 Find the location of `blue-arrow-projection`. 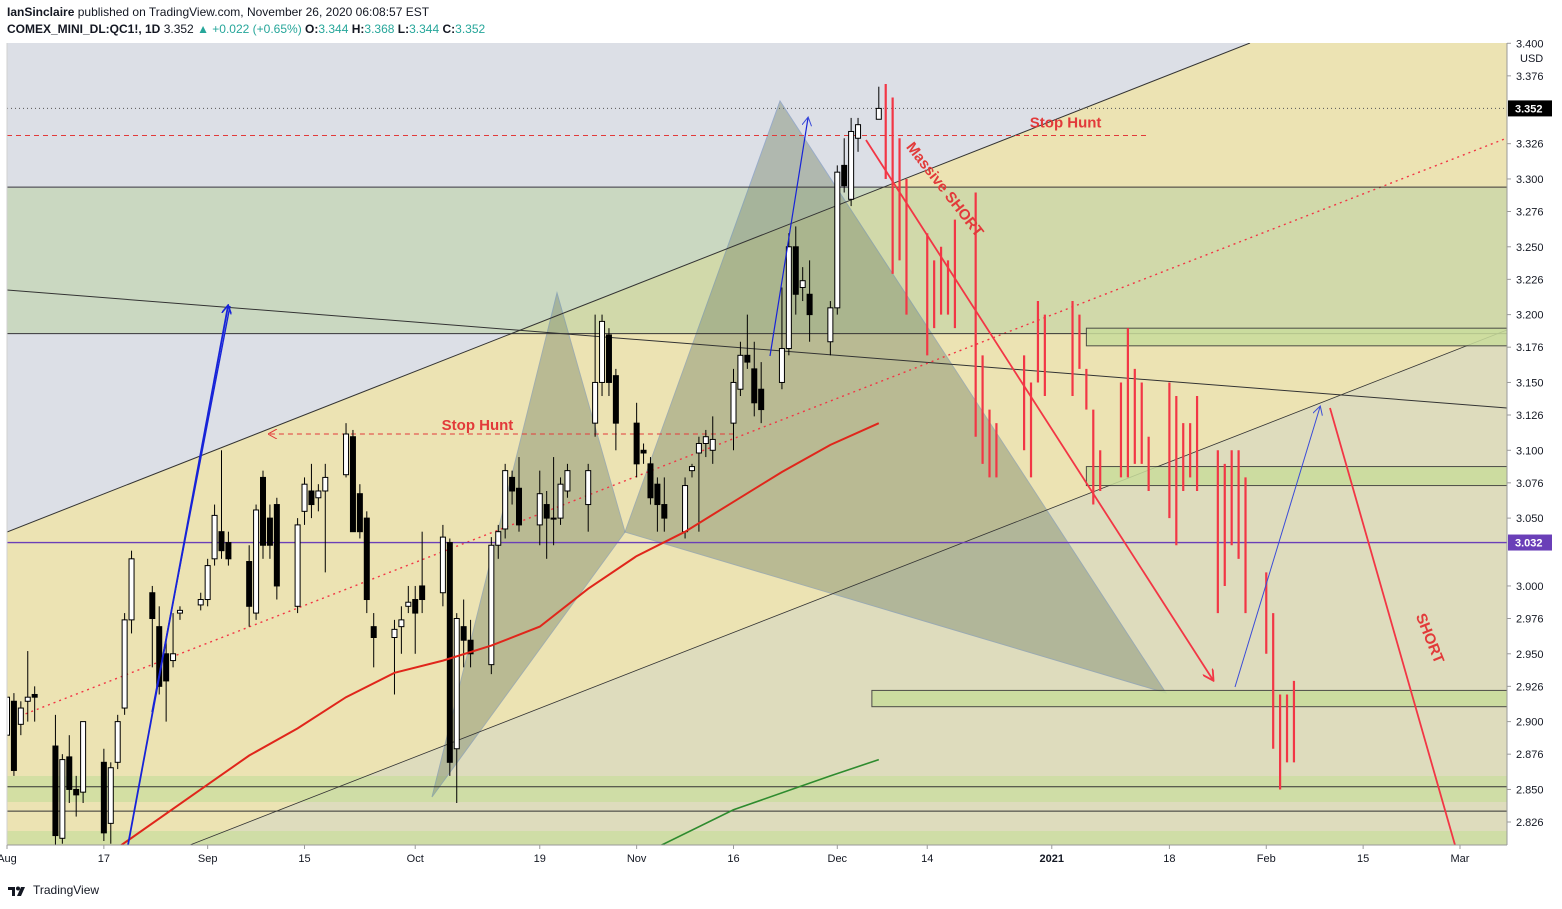

blue-arrow-projection is located at coordinates (1277, 547).